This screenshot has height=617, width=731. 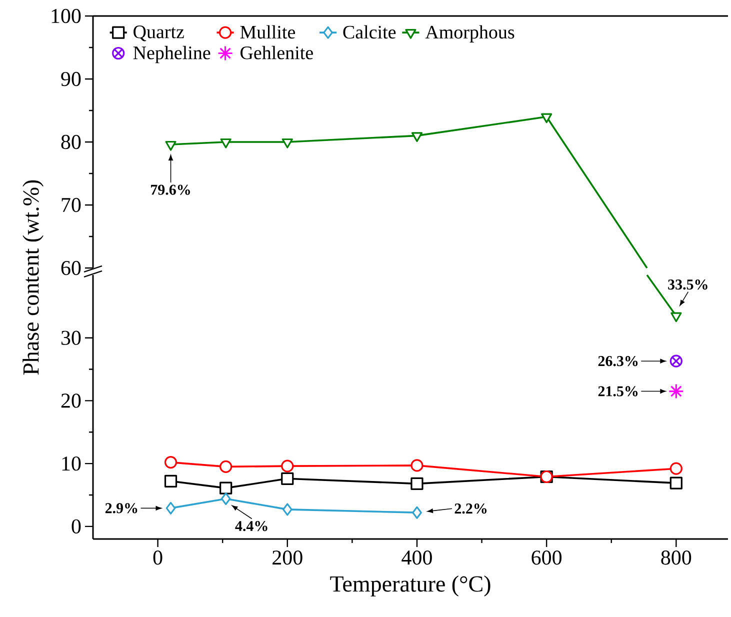 What do you see at coordinates (71, 463) in the screenshot?
I see `y-tick-label: 10` at bounding box center [71, 463].